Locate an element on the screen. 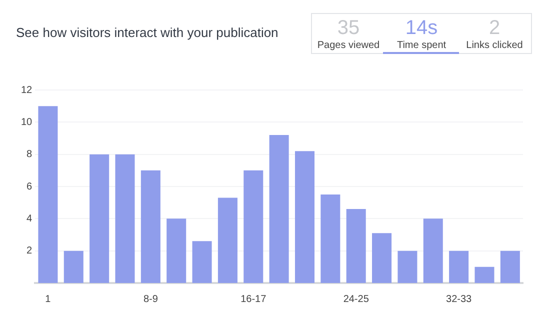 This screenshot has width=545, height=330. chart-title: See how visitors interact with your publication is located at coordinates (147, 32).